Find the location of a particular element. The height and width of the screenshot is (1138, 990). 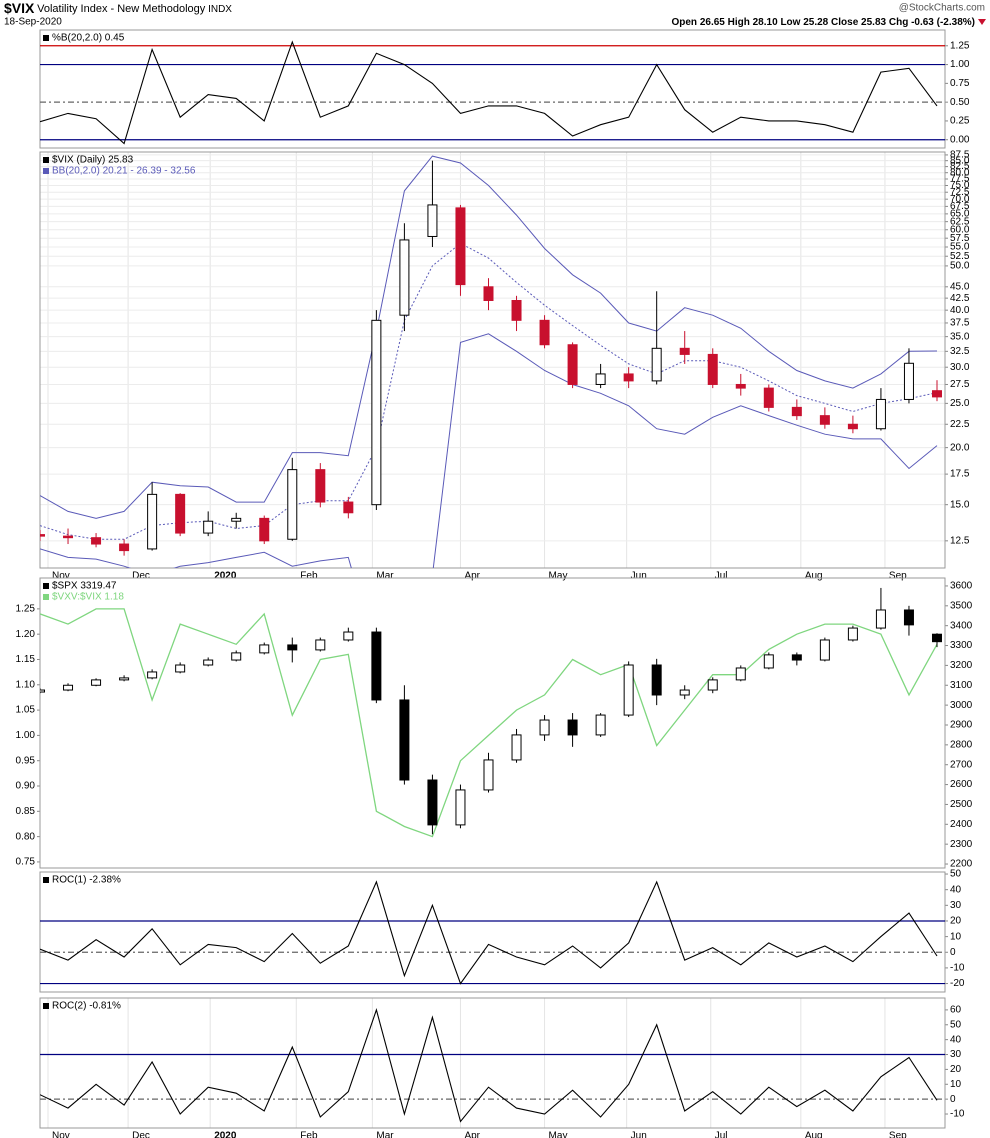

y-tick-label: 27.5 is located at coordinates (960, 384).